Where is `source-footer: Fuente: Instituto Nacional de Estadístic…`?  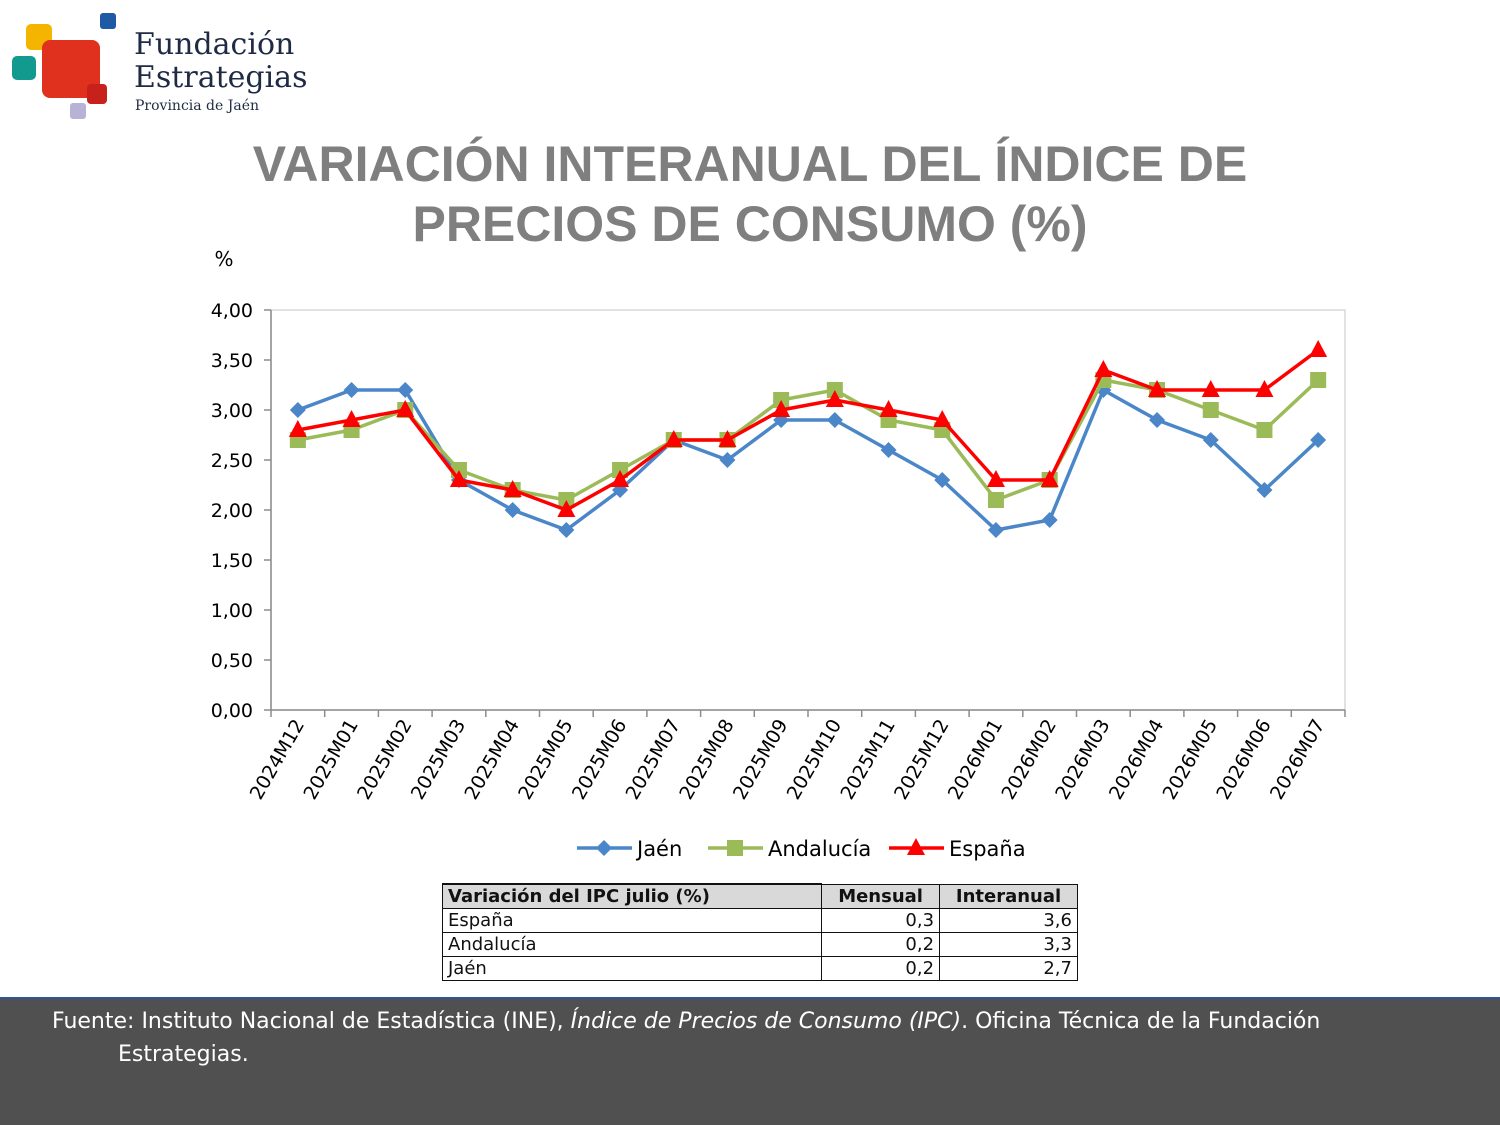
source-footer: Fuente: Instituto Nacional de Estadístic… is located at coordinates (750, 1061).